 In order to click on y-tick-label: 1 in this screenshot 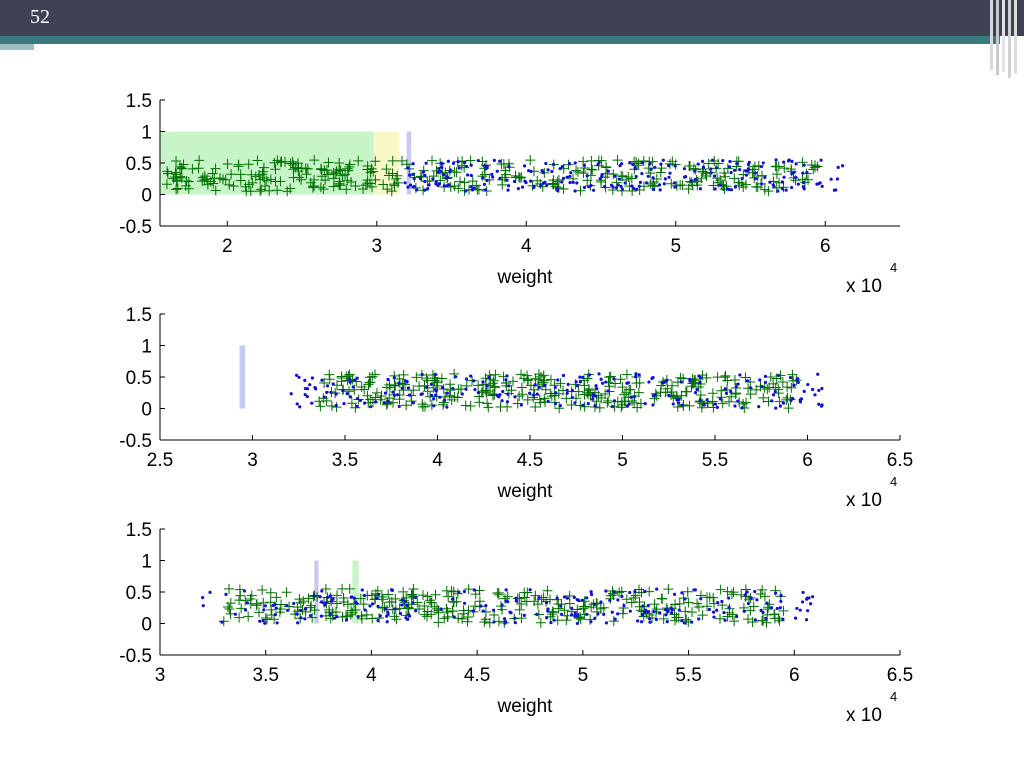, I will do `click(146, 133)`.